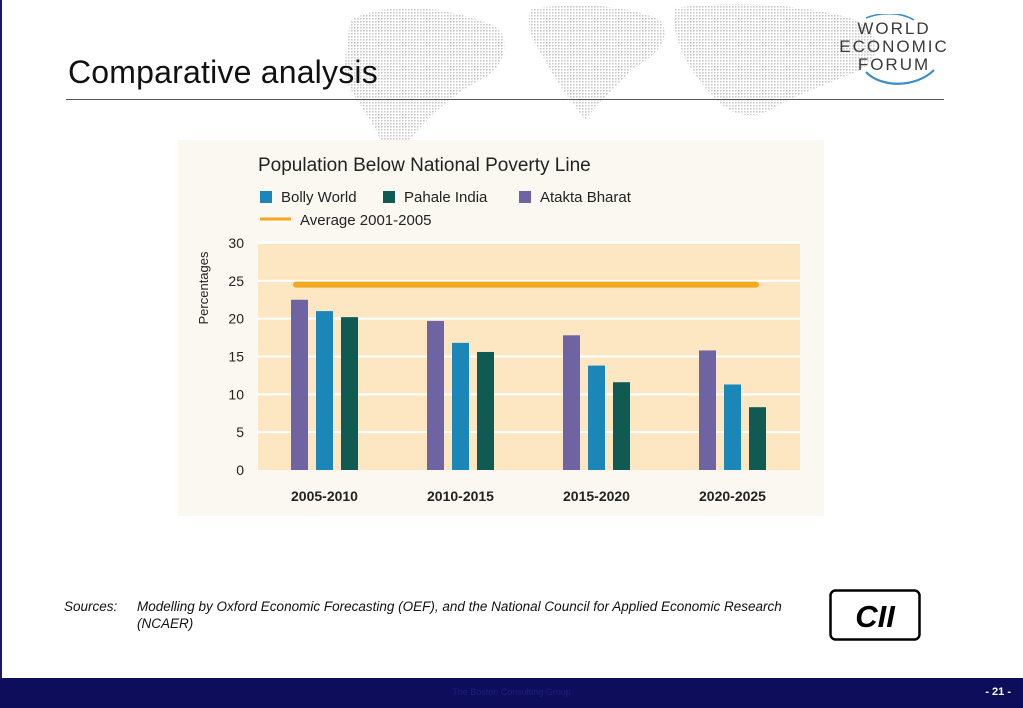  What do you see at coordinates (894, 46) in the screenshot?
I see `svg-text: ECONOMIC` at bounding box center [894, 46].